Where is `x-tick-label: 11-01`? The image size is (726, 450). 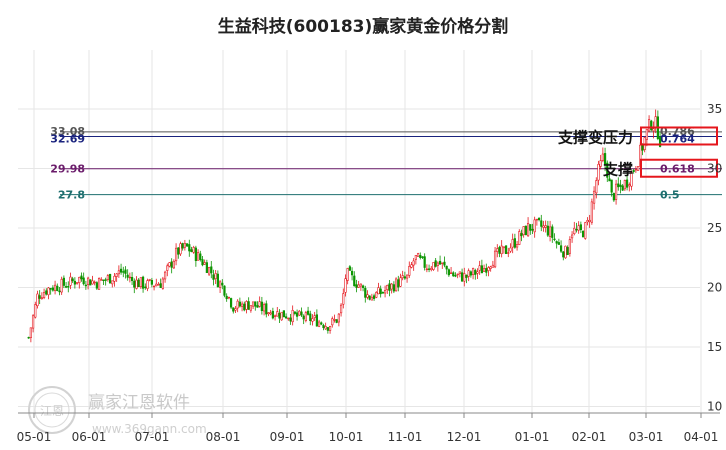
x-tick-label: 11-01 is located at coordinates (405, 437).